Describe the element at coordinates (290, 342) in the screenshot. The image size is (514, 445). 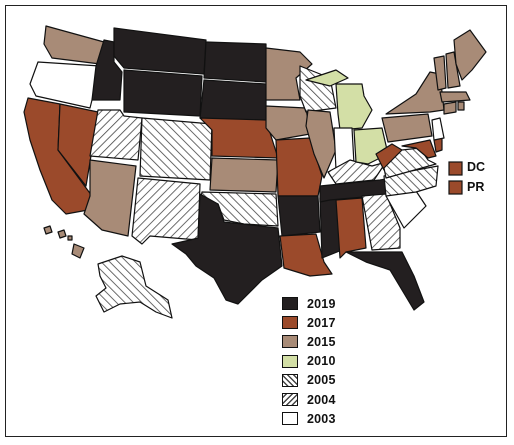
I see `legend-swatch-2015` at that location.